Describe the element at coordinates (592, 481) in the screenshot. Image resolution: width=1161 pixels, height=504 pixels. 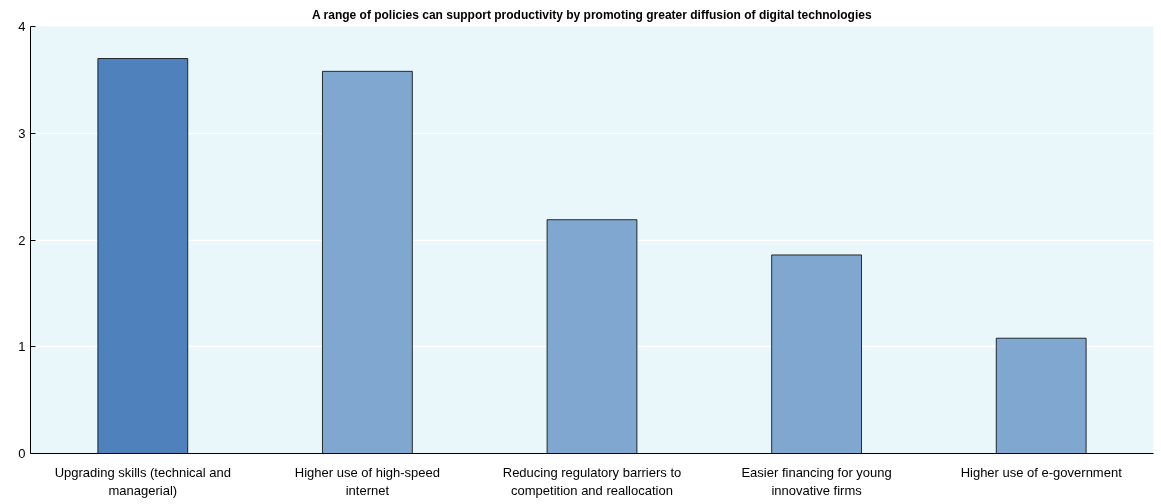
I see `x-tick-label: Reducing regulatory barriers to competition and reallocation` at that location.